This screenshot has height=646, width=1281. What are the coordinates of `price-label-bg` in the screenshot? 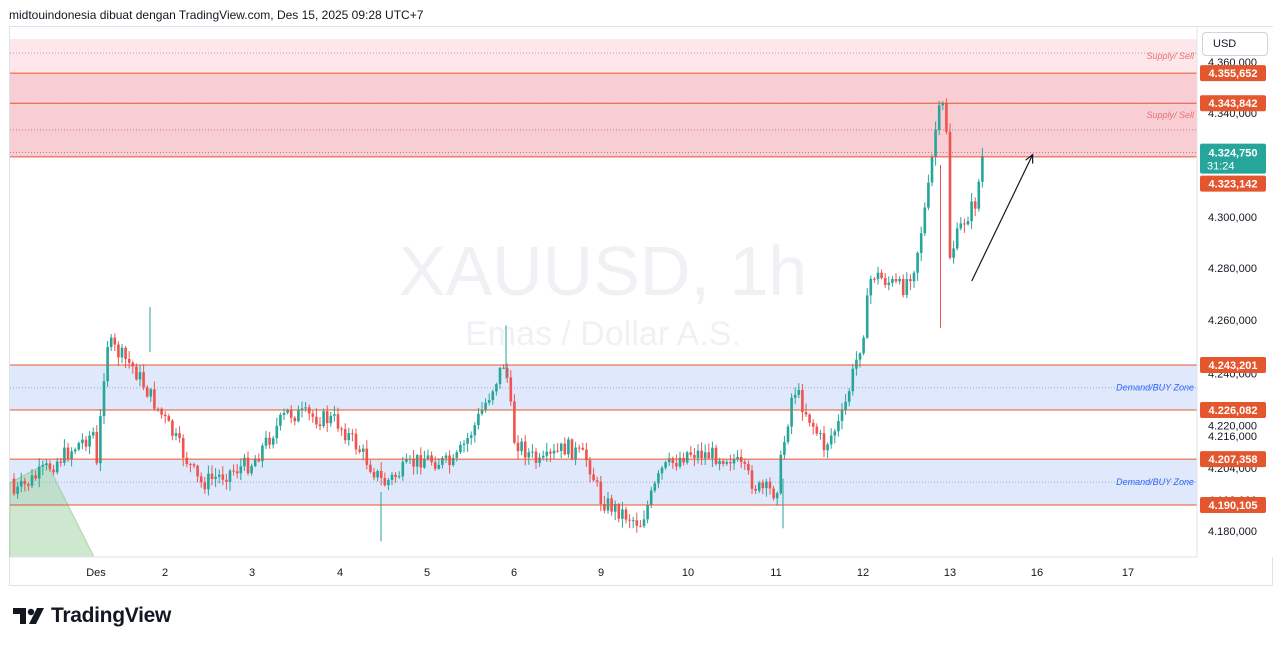 It's located at (1233, 183).